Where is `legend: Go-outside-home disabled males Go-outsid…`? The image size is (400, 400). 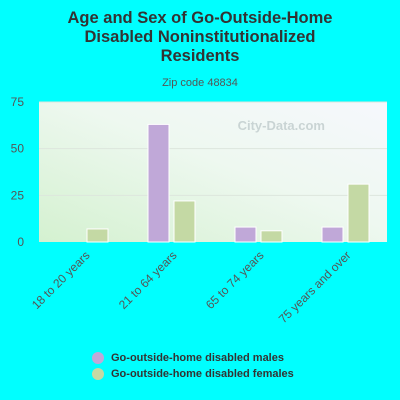
legend: Go-outside-home disabled males Go-outsid… is located at coordinates (193, 366).